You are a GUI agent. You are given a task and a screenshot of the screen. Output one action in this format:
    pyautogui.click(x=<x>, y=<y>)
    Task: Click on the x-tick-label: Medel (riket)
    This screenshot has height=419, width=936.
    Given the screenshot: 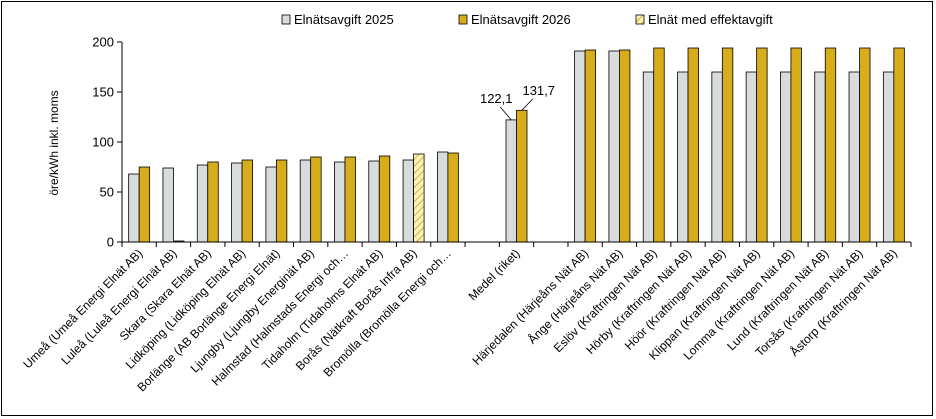 What is the action you would take?
    pyautogui.click(x=494, y=274)
    